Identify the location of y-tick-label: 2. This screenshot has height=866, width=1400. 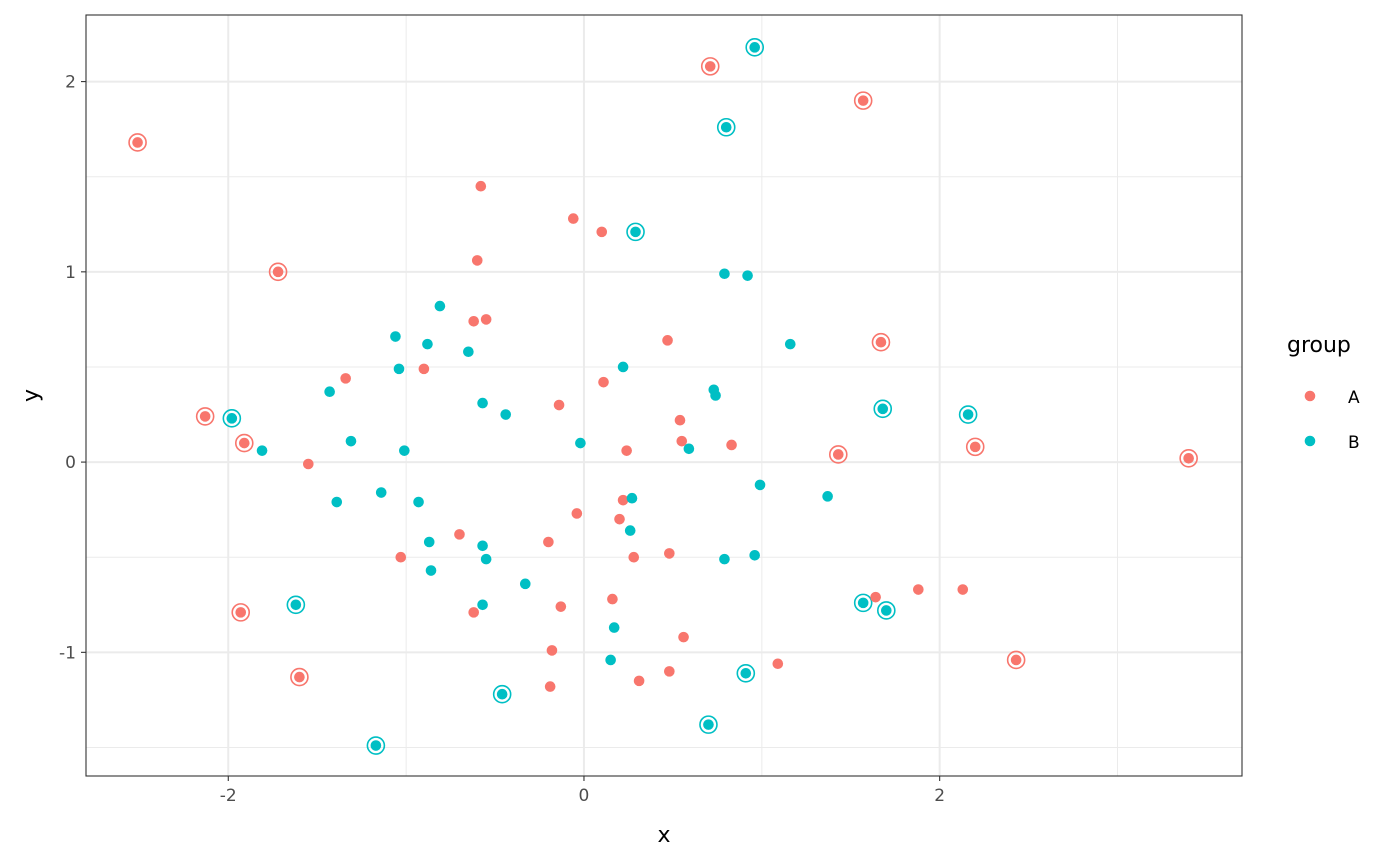
(70, 83).